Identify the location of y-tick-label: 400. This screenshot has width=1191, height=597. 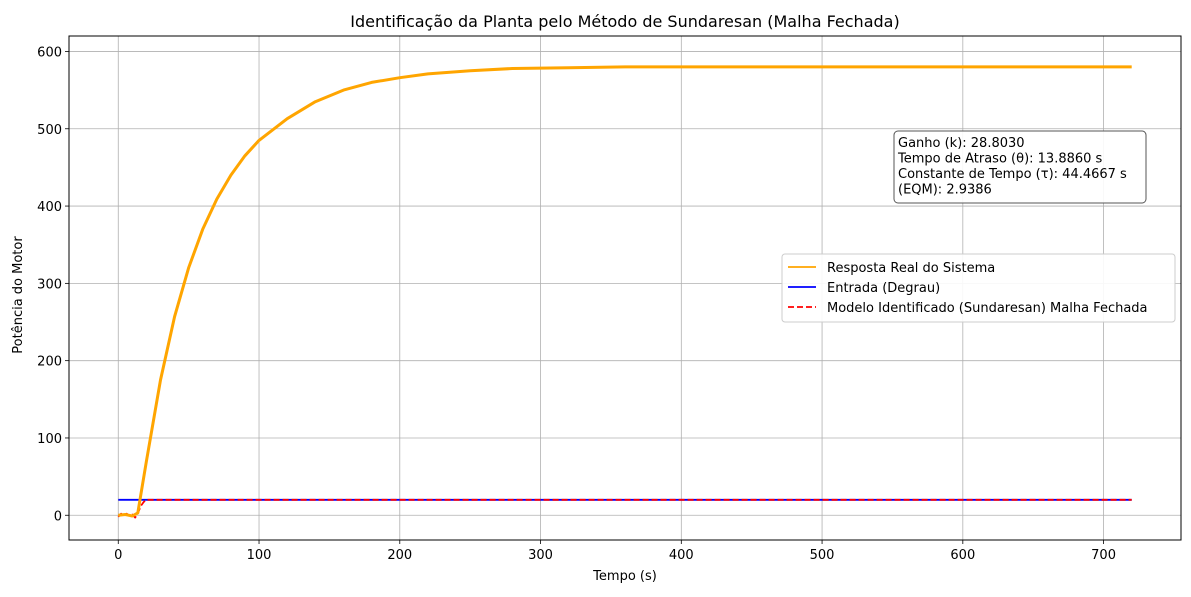
(49, 207).